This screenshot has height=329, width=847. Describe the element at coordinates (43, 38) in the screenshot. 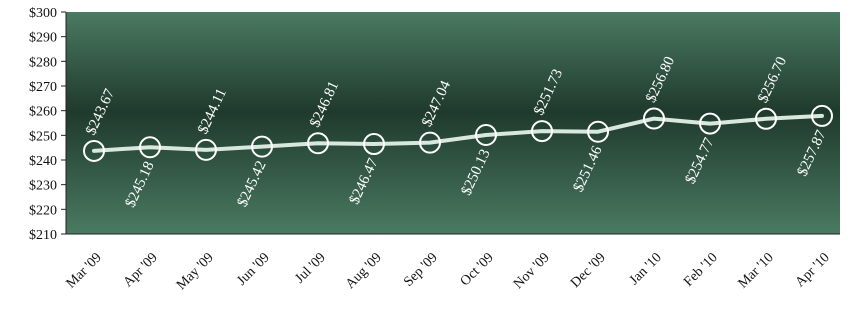

I see `y-tick-label: $290` at that location.